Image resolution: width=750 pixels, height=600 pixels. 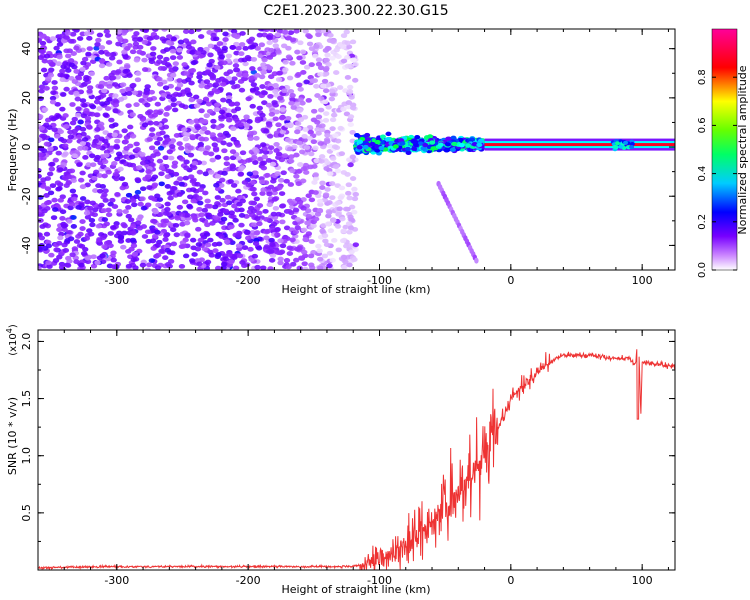 What do you see at coordinates (26, 196) in the screenshot?
I see `spectrogram-y-tick-label: -20` at bounding box center [26, 196].